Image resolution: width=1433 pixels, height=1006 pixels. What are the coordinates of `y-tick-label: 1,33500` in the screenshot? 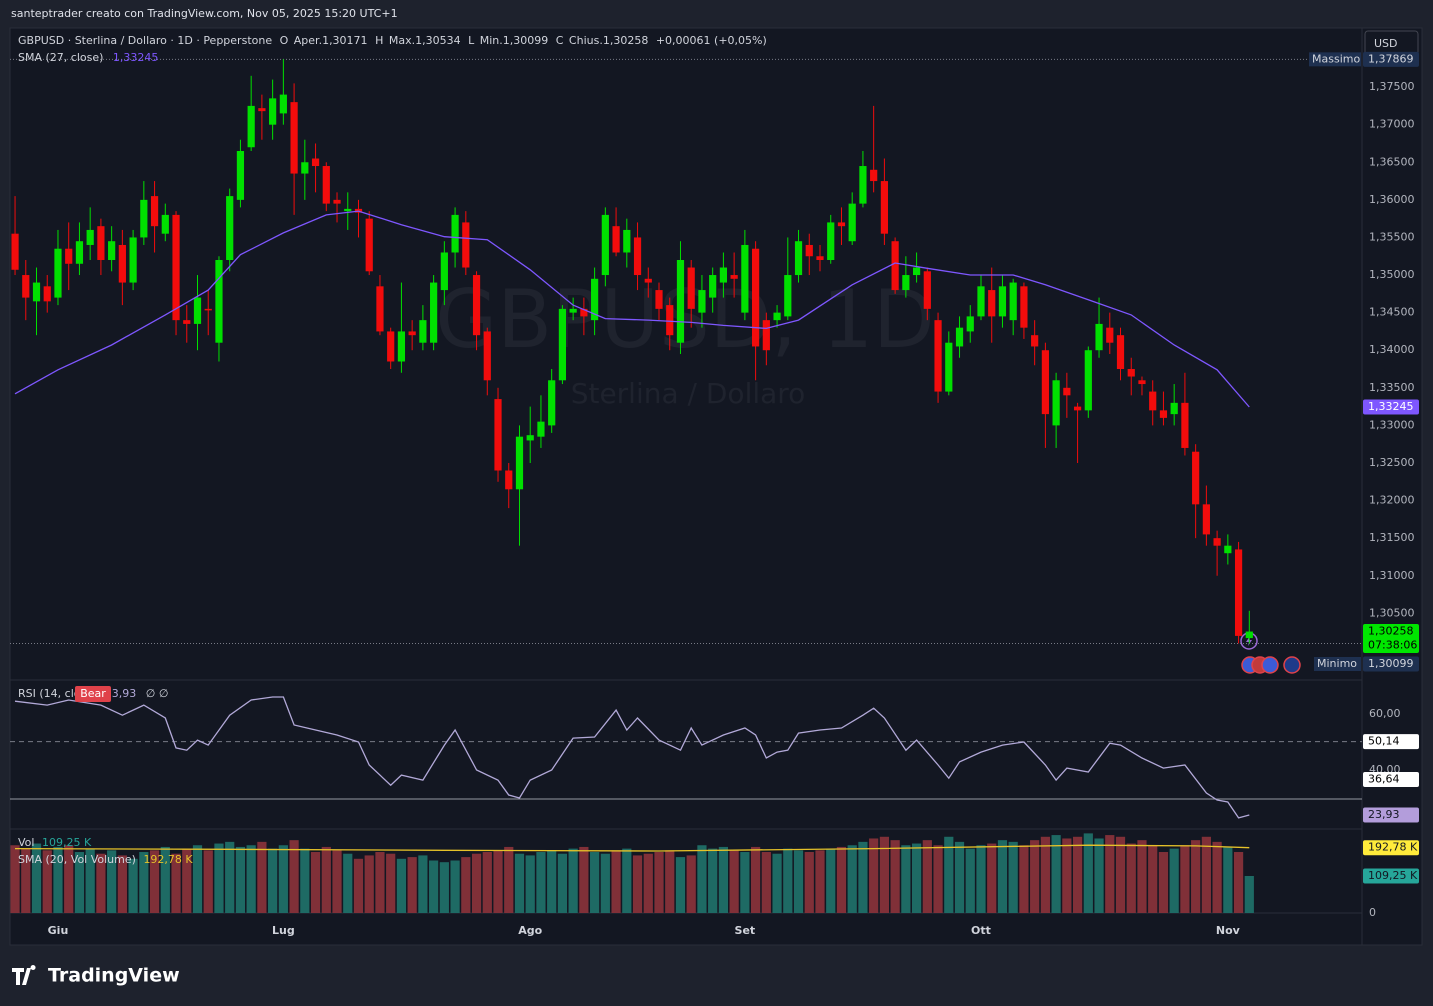 It's located at (1392, 387).